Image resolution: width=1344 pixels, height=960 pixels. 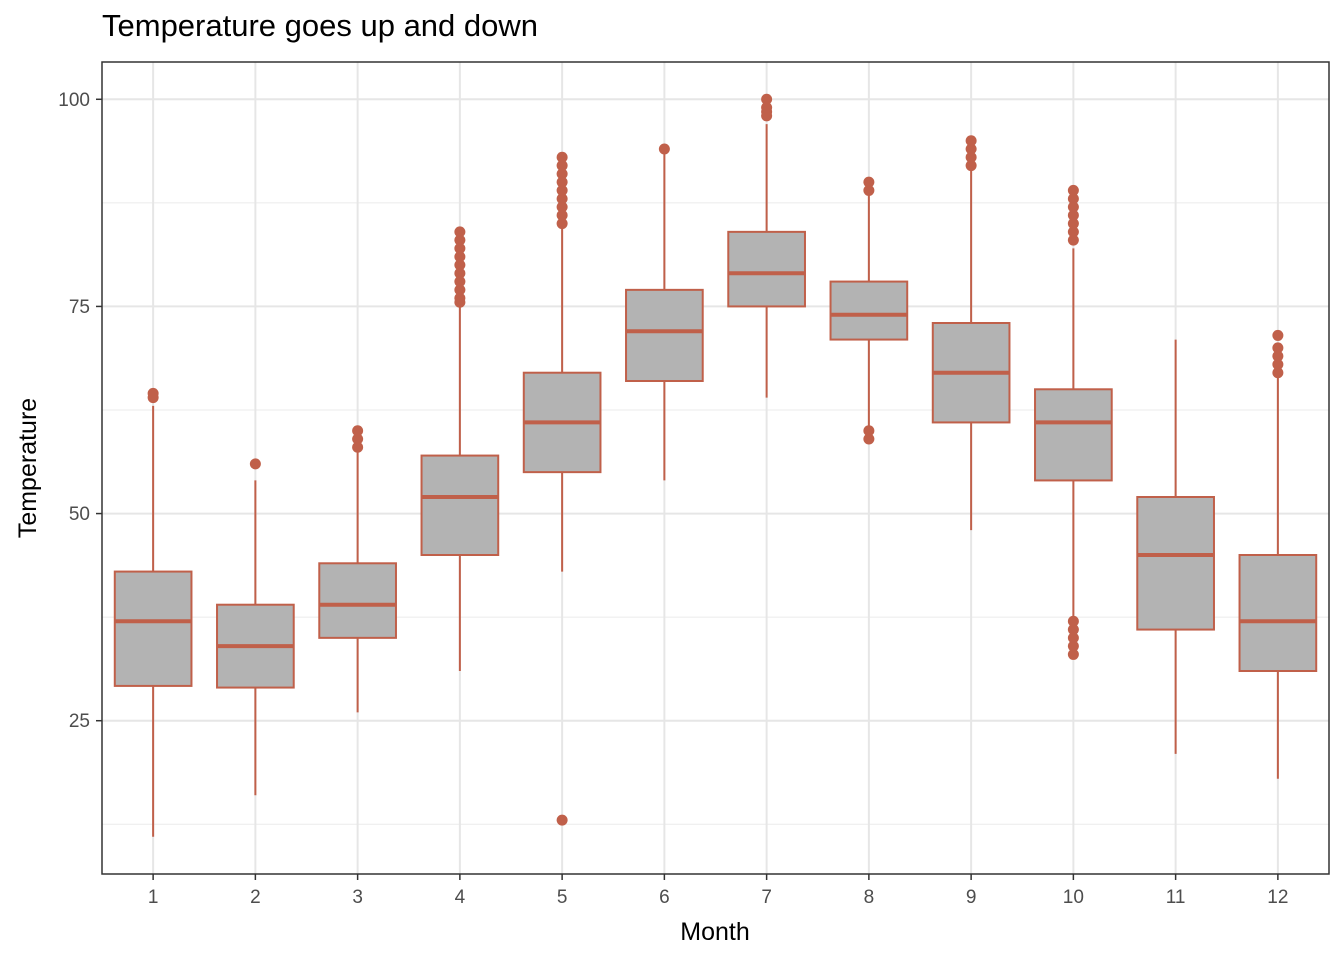 What do you see at coordinates (320, 25) in the screenshot?
I see `chart-title: Temperature goes up and down` at bounding box center [320, 25].